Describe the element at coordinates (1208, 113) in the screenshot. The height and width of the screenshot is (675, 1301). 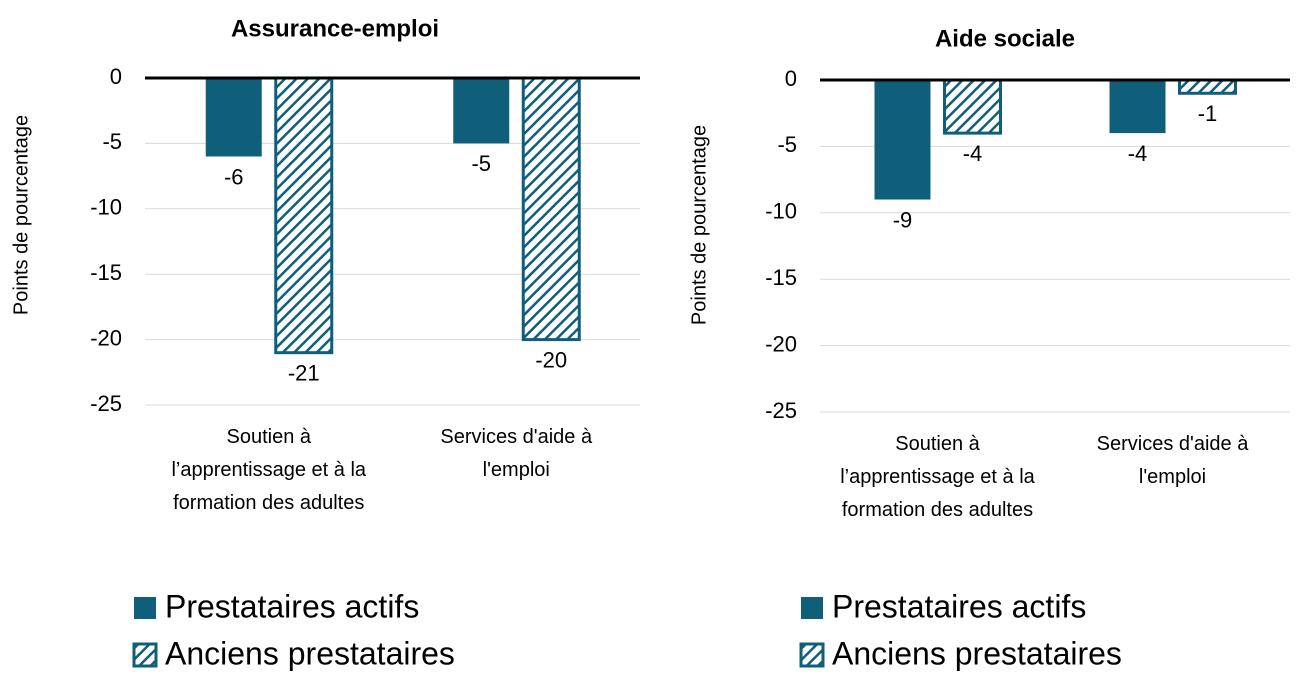
I see `data-label: -1` at that location.